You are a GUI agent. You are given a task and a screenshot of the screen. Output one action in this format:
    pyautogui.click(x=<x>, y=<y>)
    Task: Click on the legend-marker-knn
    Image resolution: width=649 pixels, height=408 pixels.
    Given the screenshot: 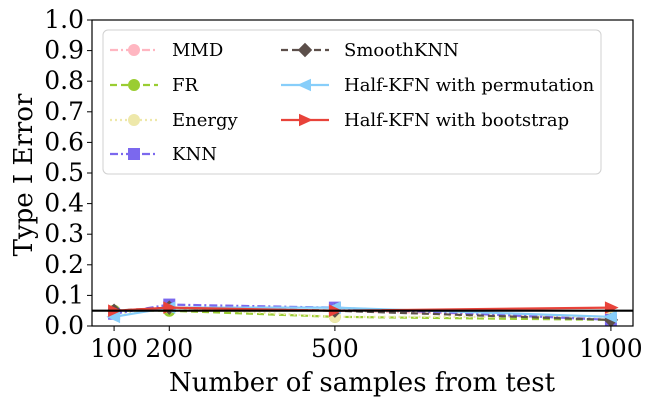 What is the action you would take?
    pyautogui.click(x=134, y=154)
    